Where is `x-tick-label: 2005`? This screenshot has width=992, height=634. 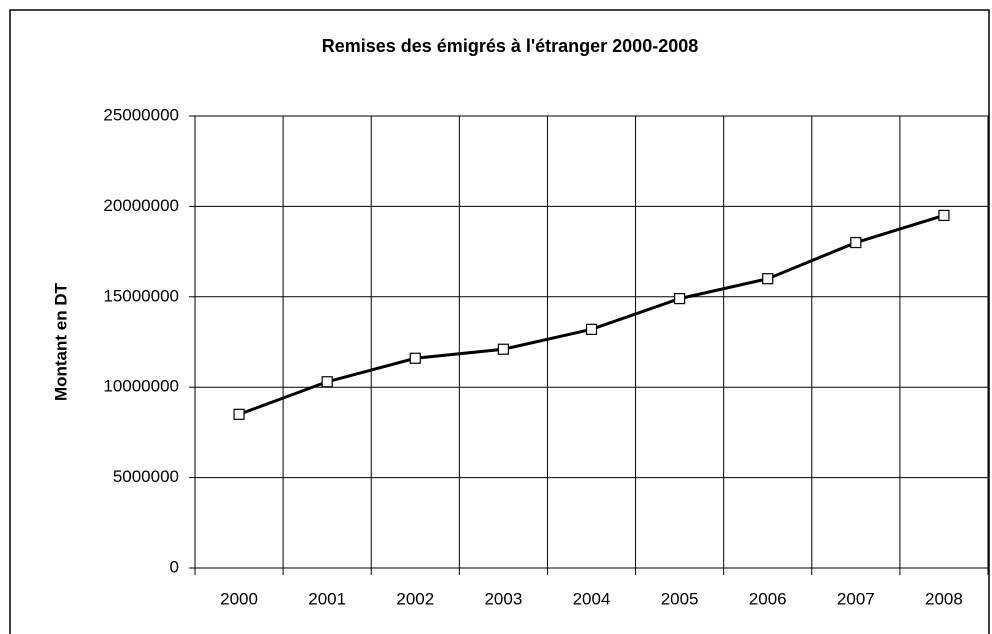 x-tick-label: 2005 is located at coordinates (680, 598).